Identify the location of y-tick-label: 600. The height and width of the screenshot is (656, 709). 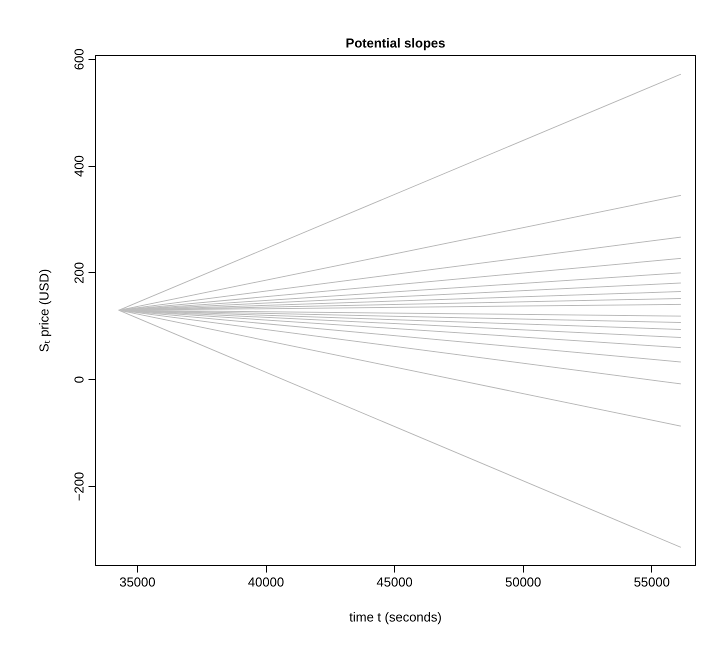
(79, 59).